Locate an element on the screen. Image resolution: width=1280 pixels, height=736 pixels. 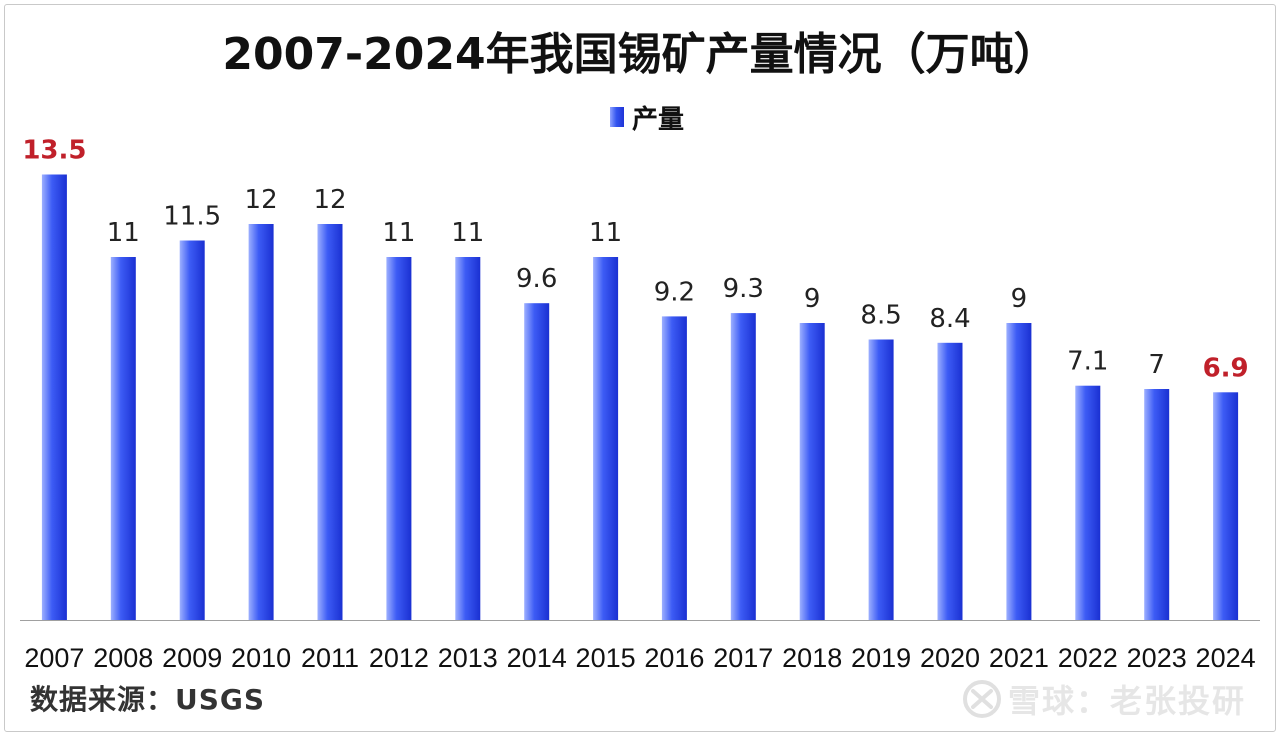
bar-2024 is located at coordinates (1226, 506).